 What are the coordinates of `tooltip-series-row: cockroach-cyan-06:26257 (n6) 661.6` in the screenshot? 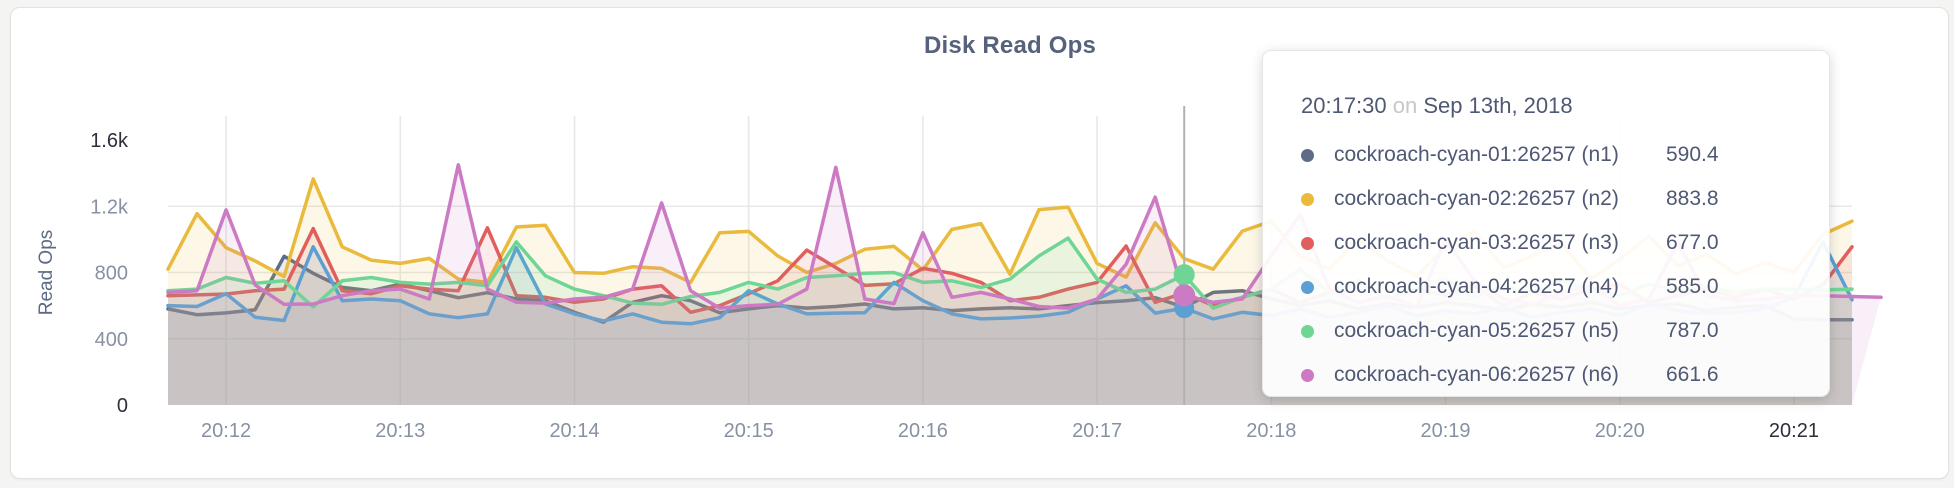 It's located at (1553, 375).